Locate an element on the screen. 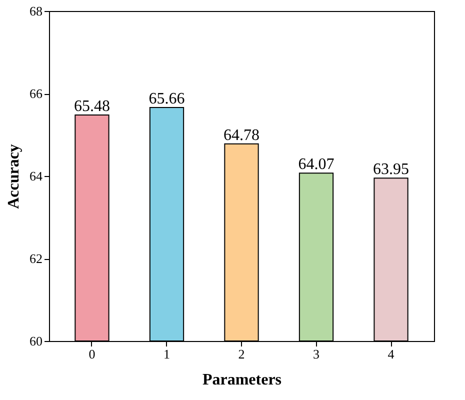 This screenshot has width=465, height=400. y-tick-label: 60 is located at coordinates (36, 341).